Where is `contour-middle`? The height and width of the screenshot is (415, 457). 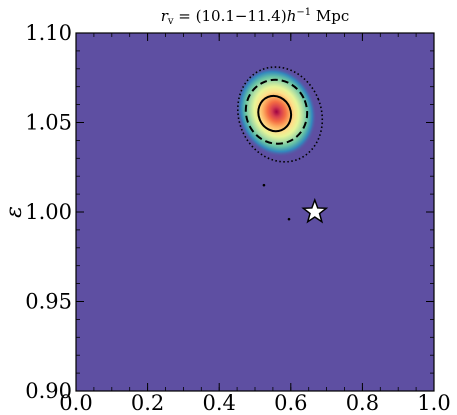 contour-middle is located at coordinates (276, 111).